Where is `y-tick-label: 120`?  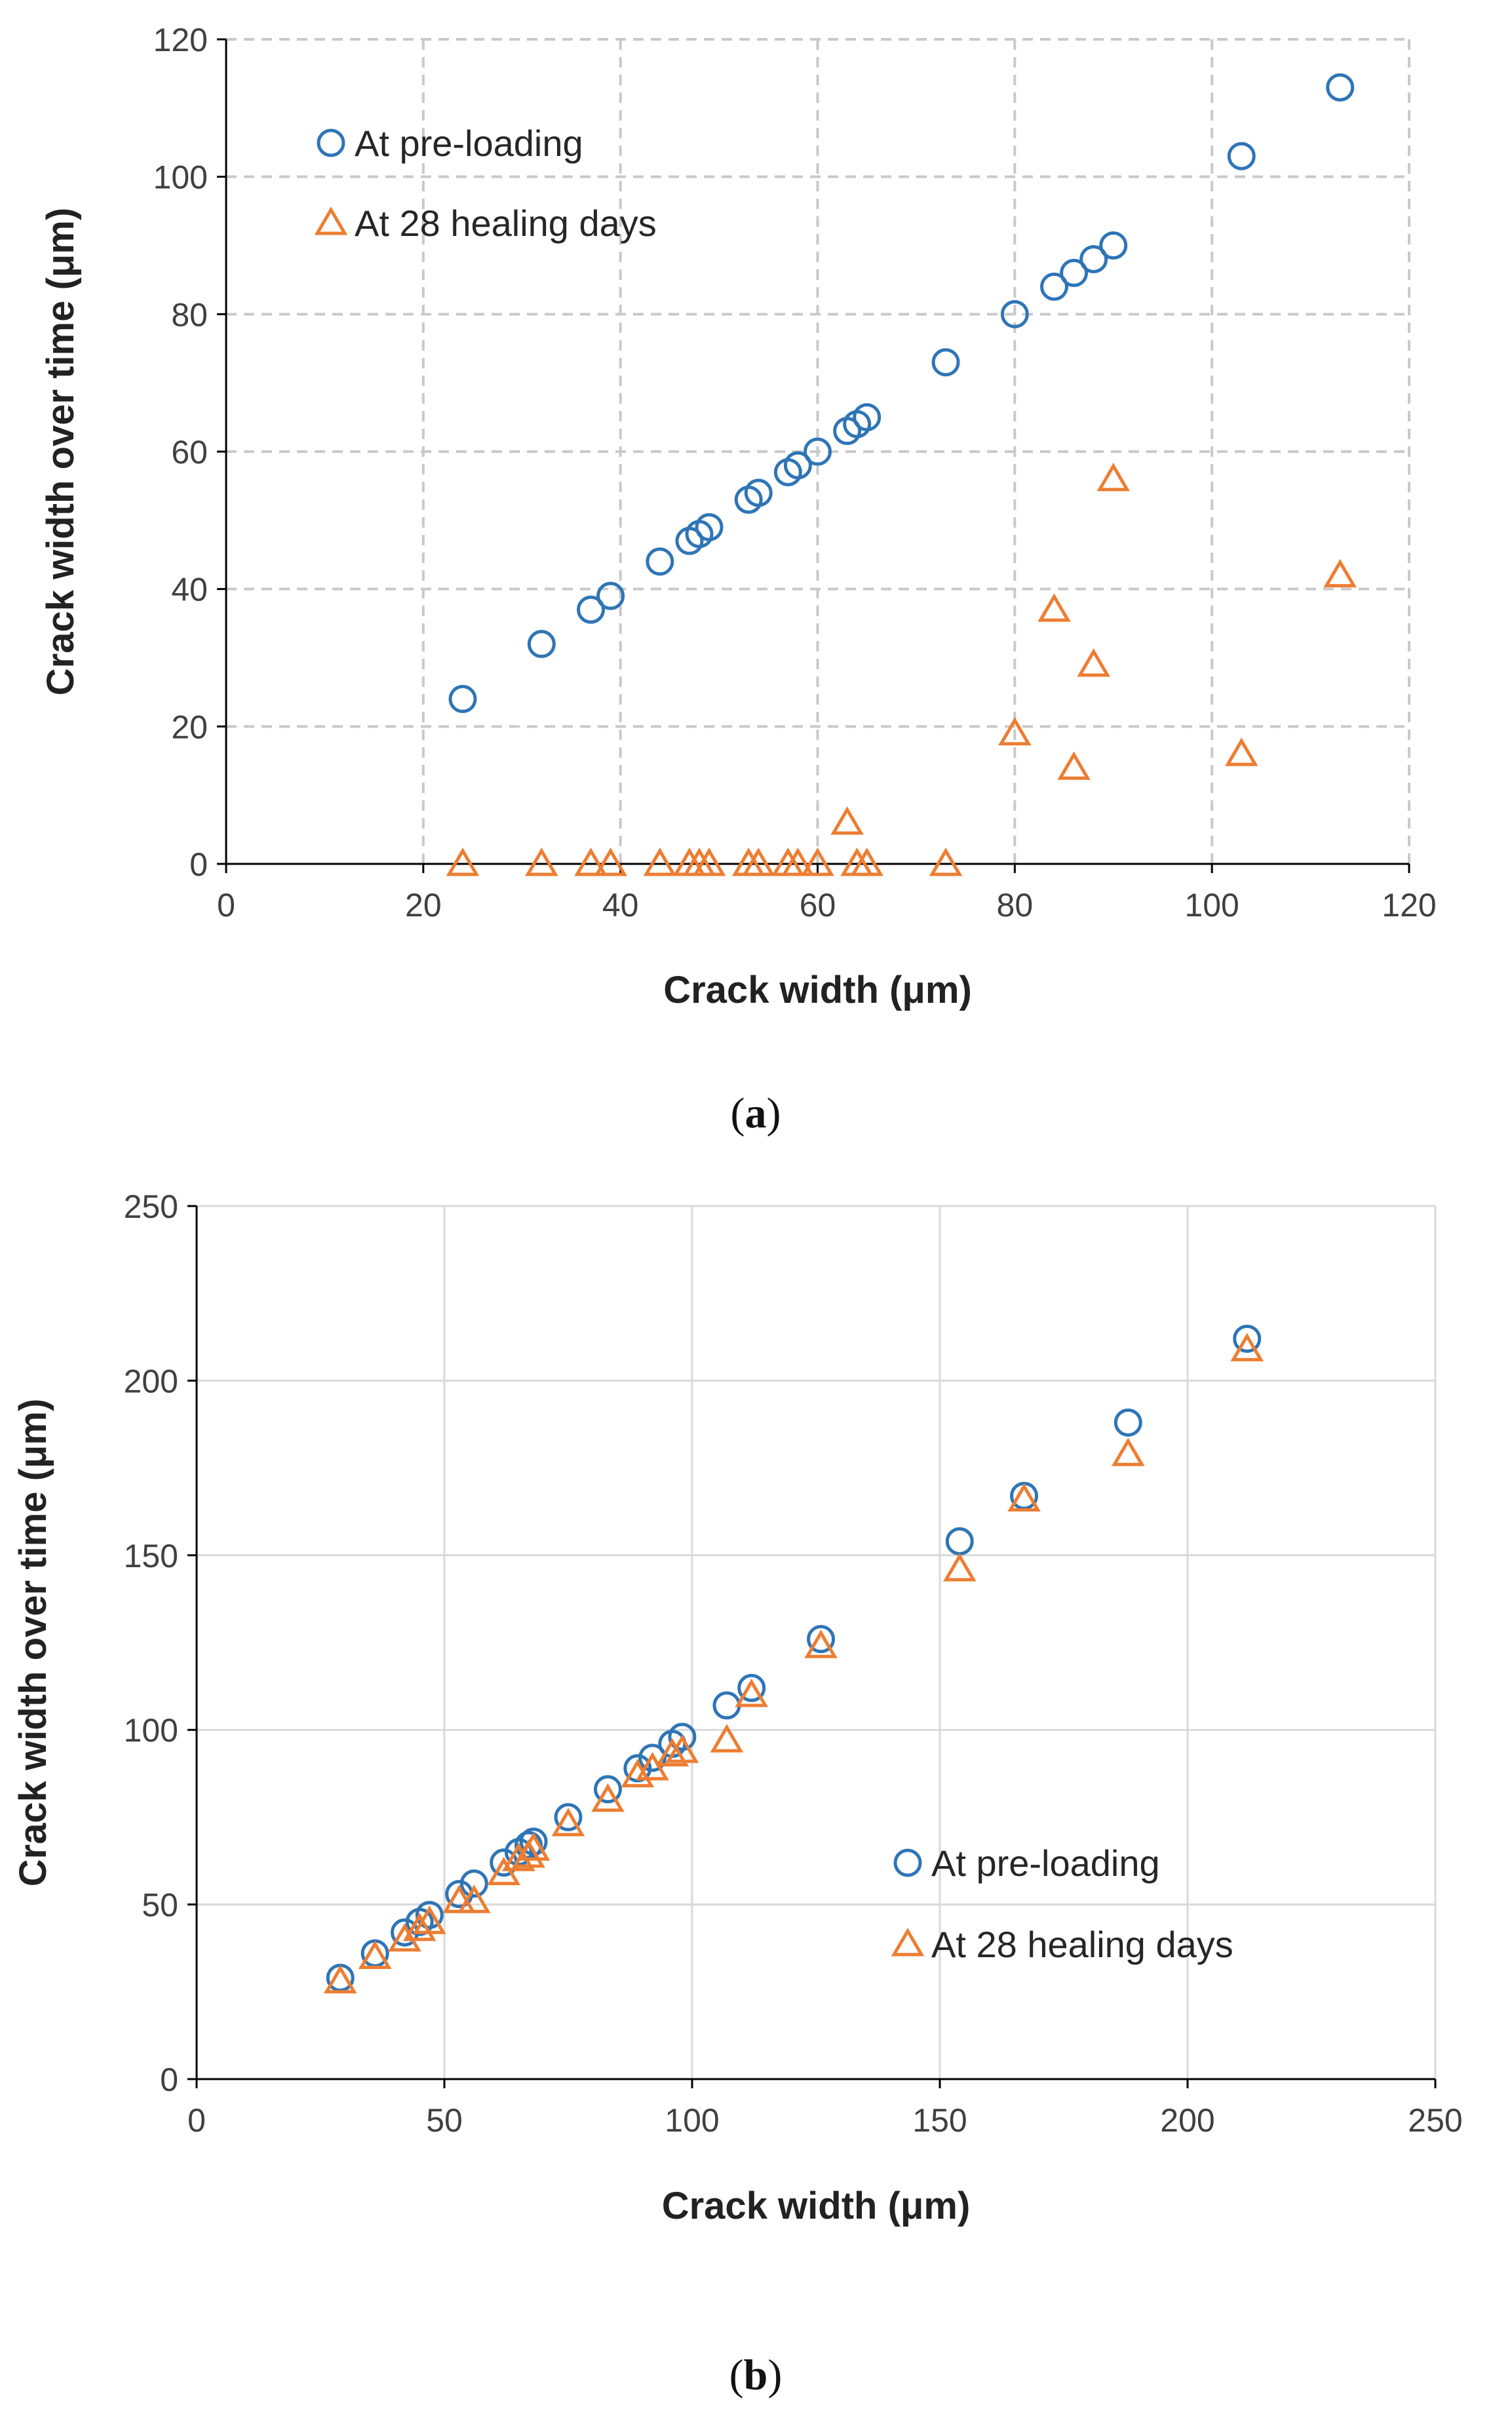 y-tick-label: 120 is located at coordinates (180, 40).